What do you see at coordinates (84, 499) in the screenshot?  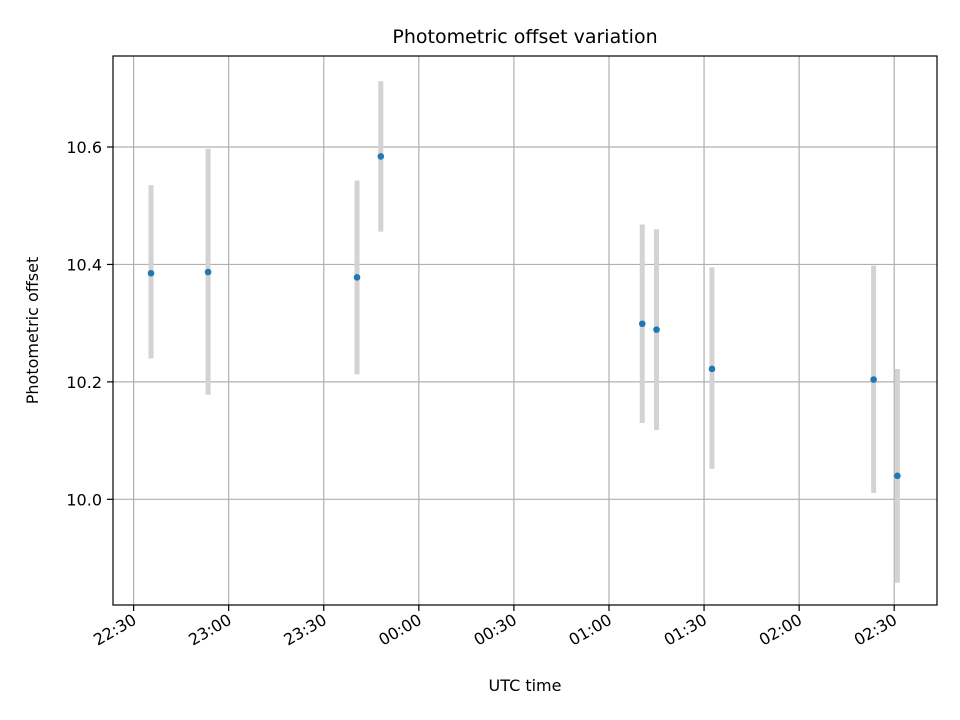 I see `y-tick-label: 10.0` at bounding box center [84, 499].